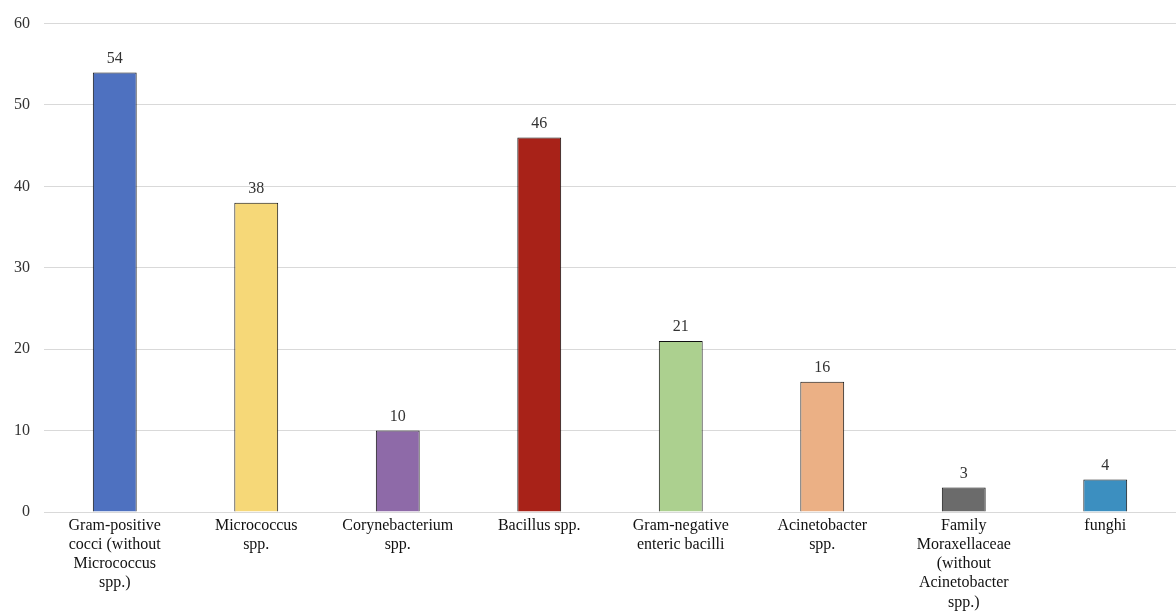 This screenshot has width=1176, height=616. Describe the element at coordinates (22, 266) in the screenshot. I see `y-tick-label: 30` at that location.